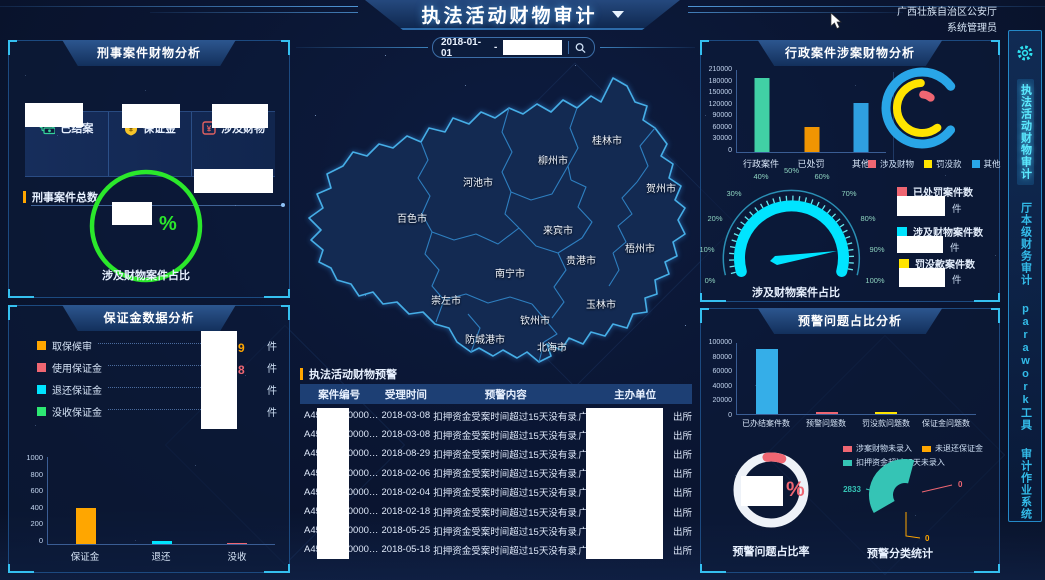  I want to click on xtick: 行政案件, so click(760, 164).